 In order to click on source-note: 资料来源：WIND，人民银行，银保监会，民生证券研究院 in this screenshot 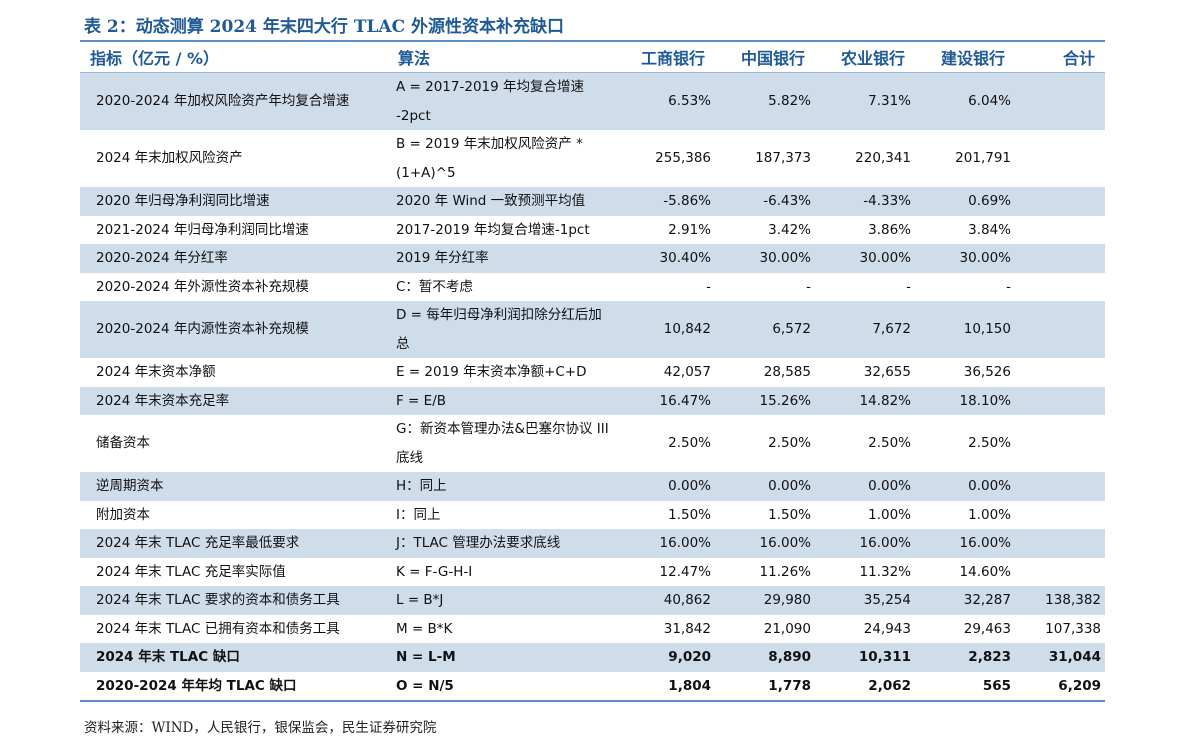, I will do `click(260, 728)`.